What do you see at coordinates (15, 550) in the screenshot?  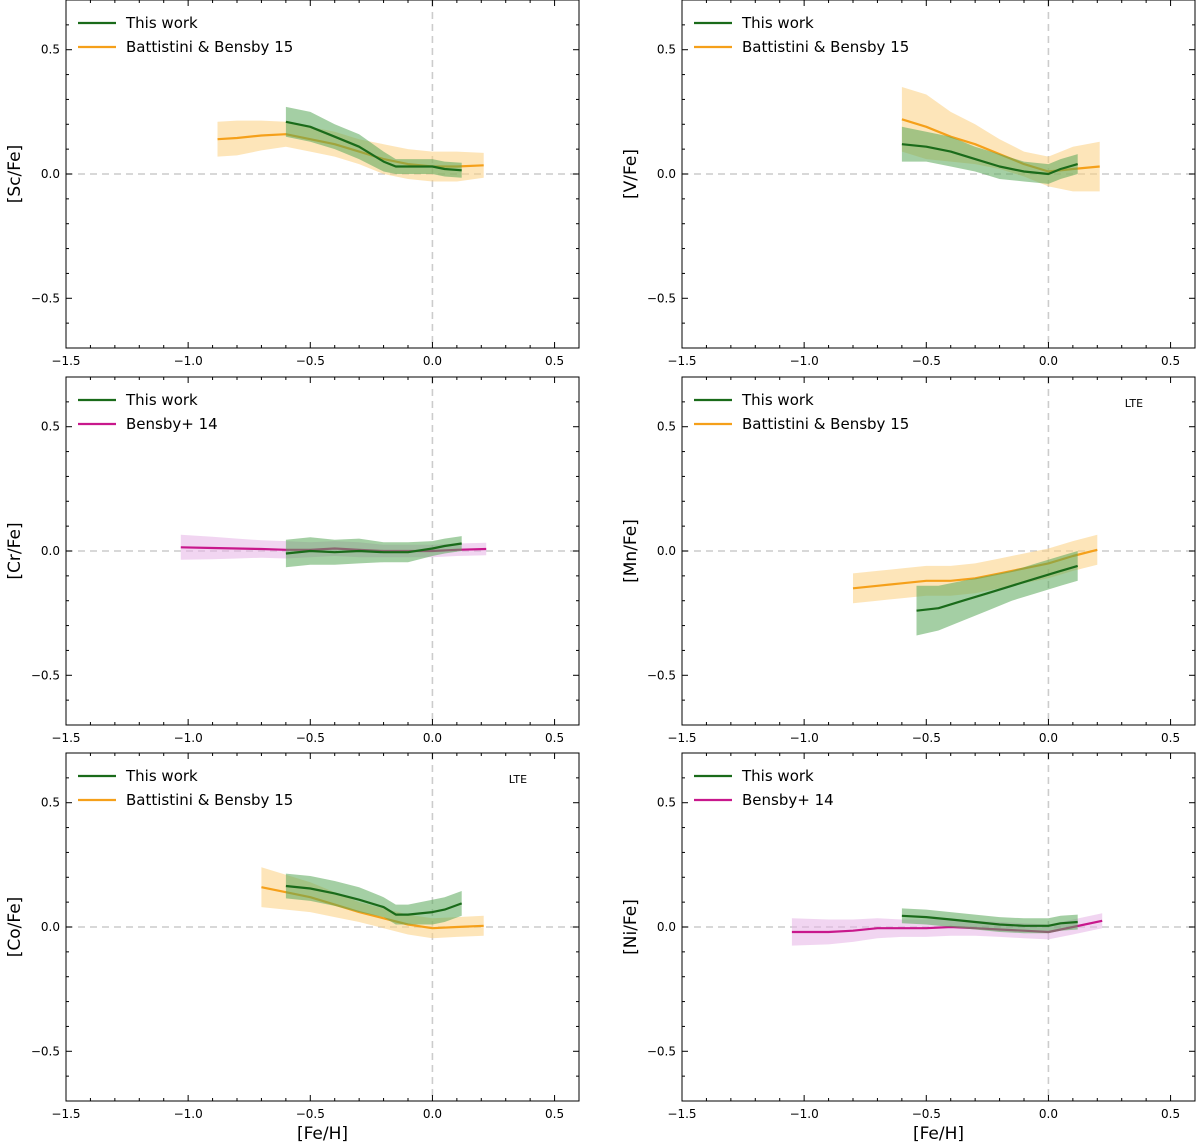 I see `y-axis-label: [Cr/Fe]` at bounding box center [15, 550].